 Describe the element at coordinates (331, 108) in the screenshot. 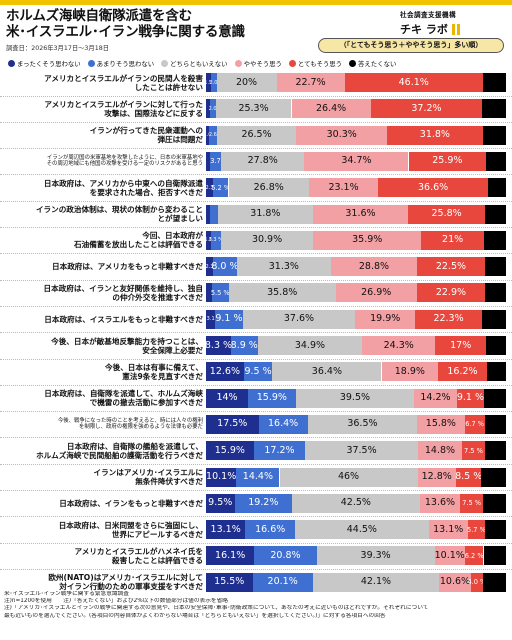

I see `data-label: 26.4%` at that location.